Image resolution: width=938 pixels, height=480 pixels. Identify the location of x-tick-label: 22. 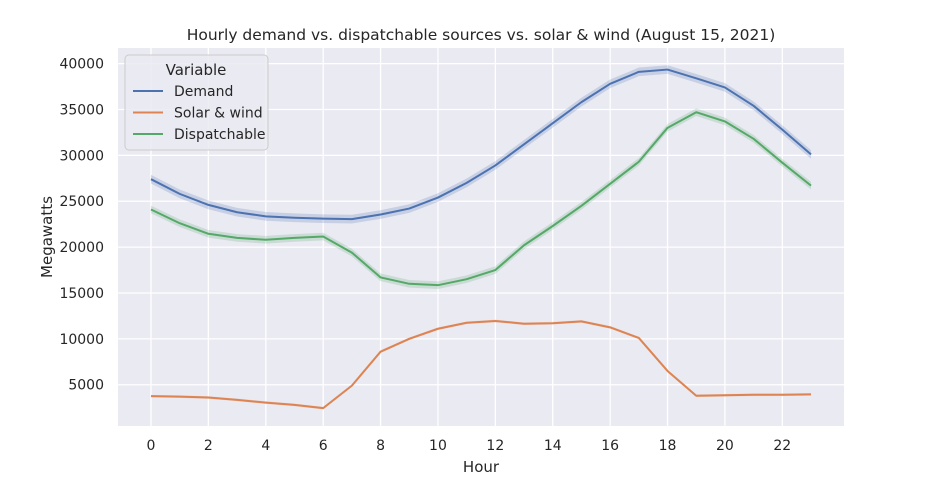
(782, 446).